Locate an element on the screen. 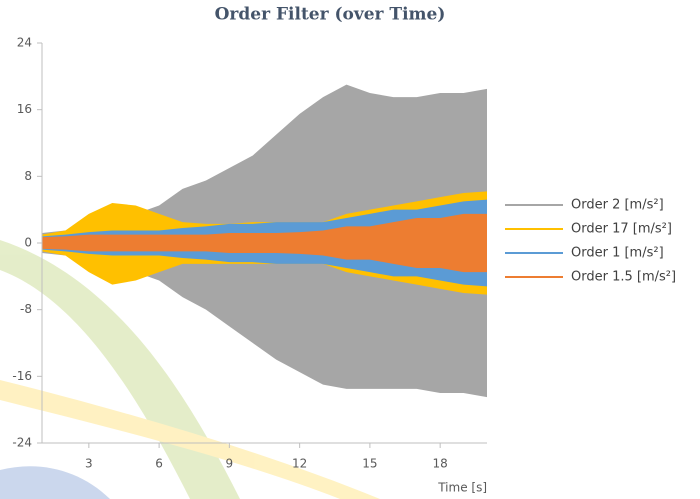 The width and height of the screenshot is (700, 499). y-tick-label: -24 is located at coordinates (22, 443).